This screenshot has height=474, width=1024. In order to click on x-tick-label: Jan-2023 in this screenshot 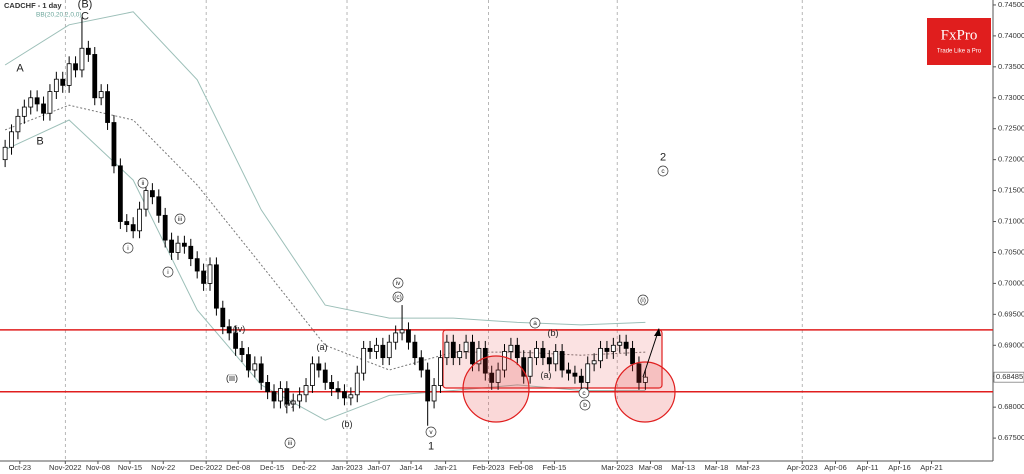, I will do `click(346, 467)`.